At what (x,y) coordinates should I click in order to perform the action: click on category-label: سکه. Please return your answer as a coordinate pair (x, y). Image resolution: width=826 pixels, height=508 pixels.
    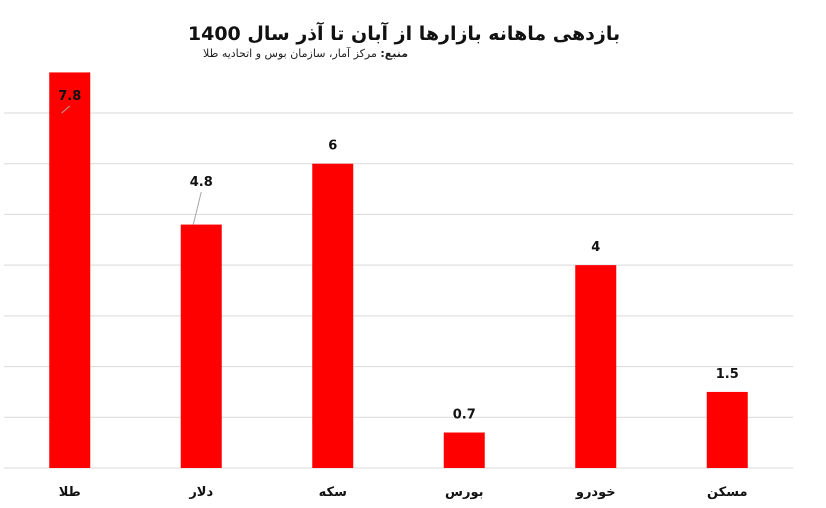
    Looking at the image, I should click on (333, 492).